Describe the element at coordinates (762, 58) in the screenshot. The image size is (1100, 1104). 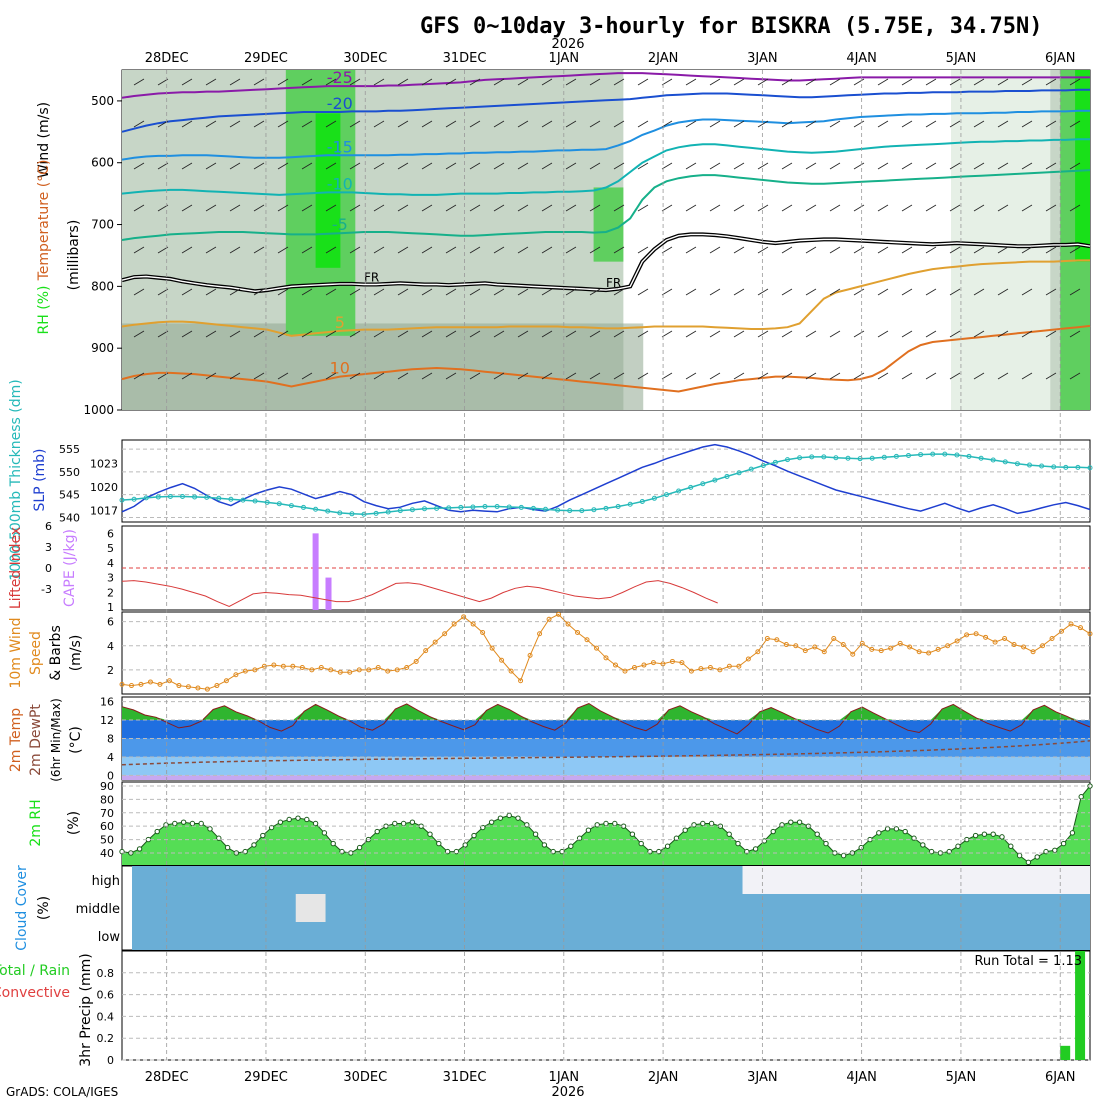
I see `top-date-label-3JAN: 3JAN` at that location.